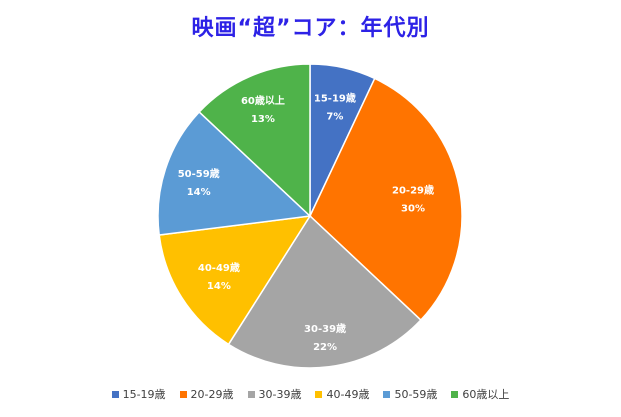  I want to click on legend-item: 60歳以上, so click(480, 394).